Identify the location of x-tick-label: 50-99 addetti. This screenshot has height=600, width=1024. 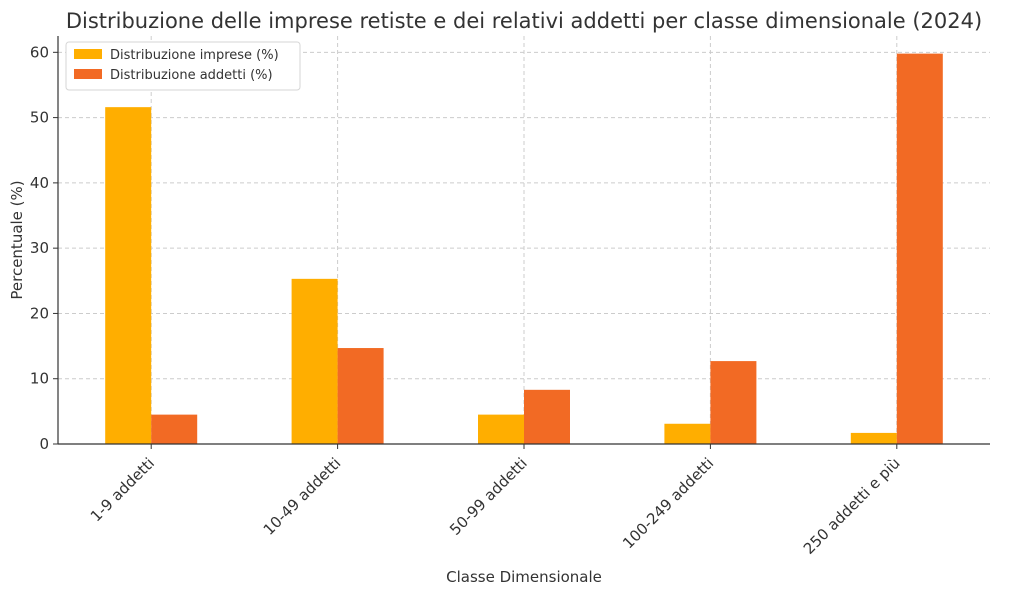
(488, 496).